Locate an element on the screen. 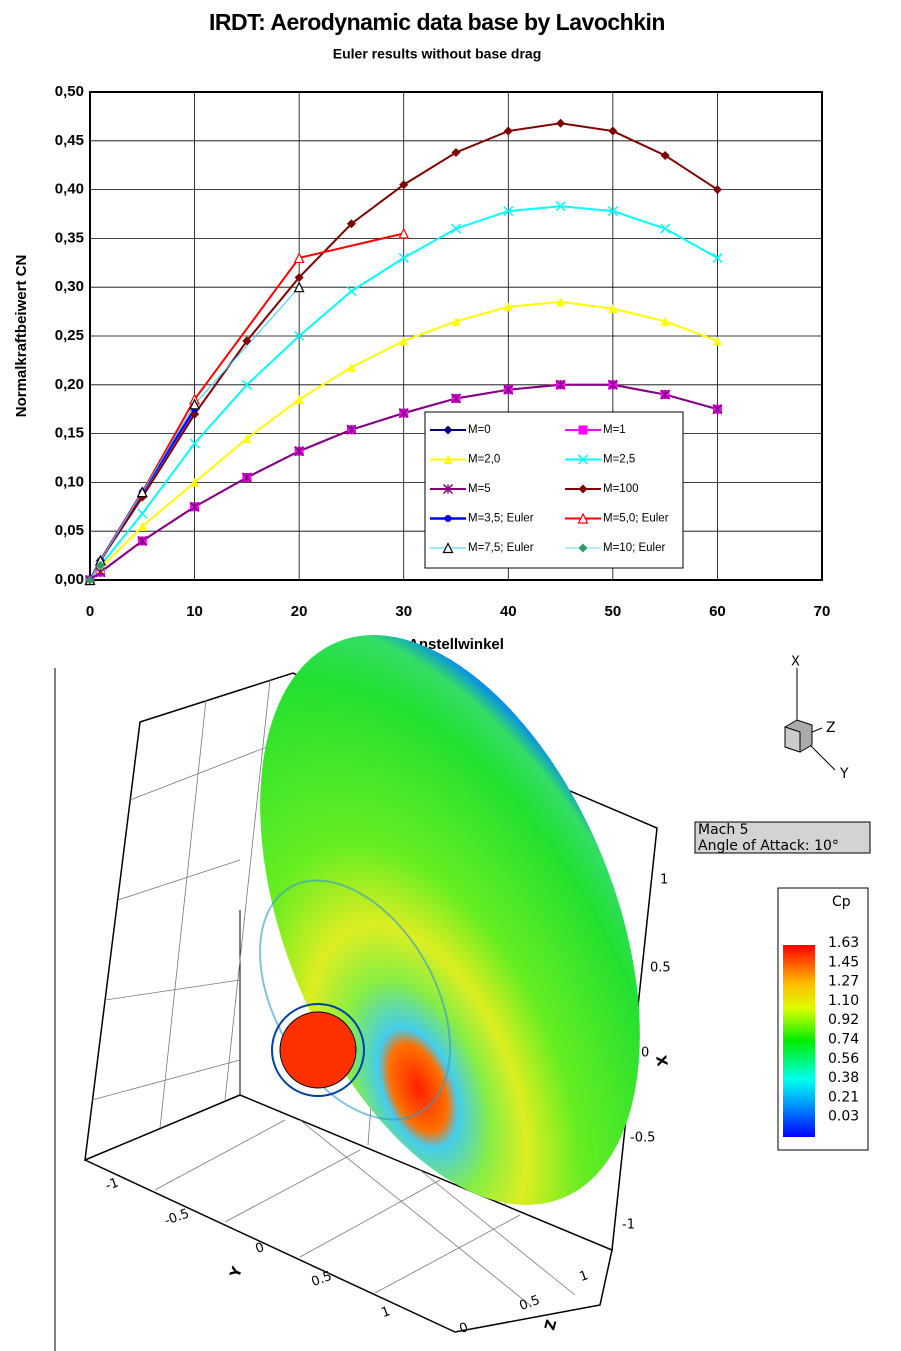 This screenshot has height=1351, width=901. x-tick-label: 20 is located at coordinates (299, 611).